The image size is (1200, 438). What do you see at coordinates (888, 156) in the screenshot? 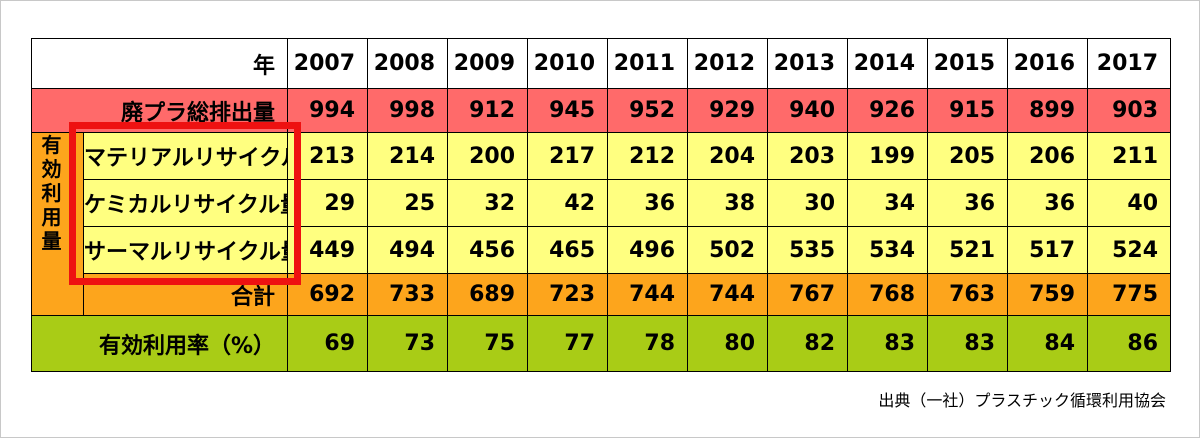
I see `table-cell: 199` at bounding box center [888, 156].